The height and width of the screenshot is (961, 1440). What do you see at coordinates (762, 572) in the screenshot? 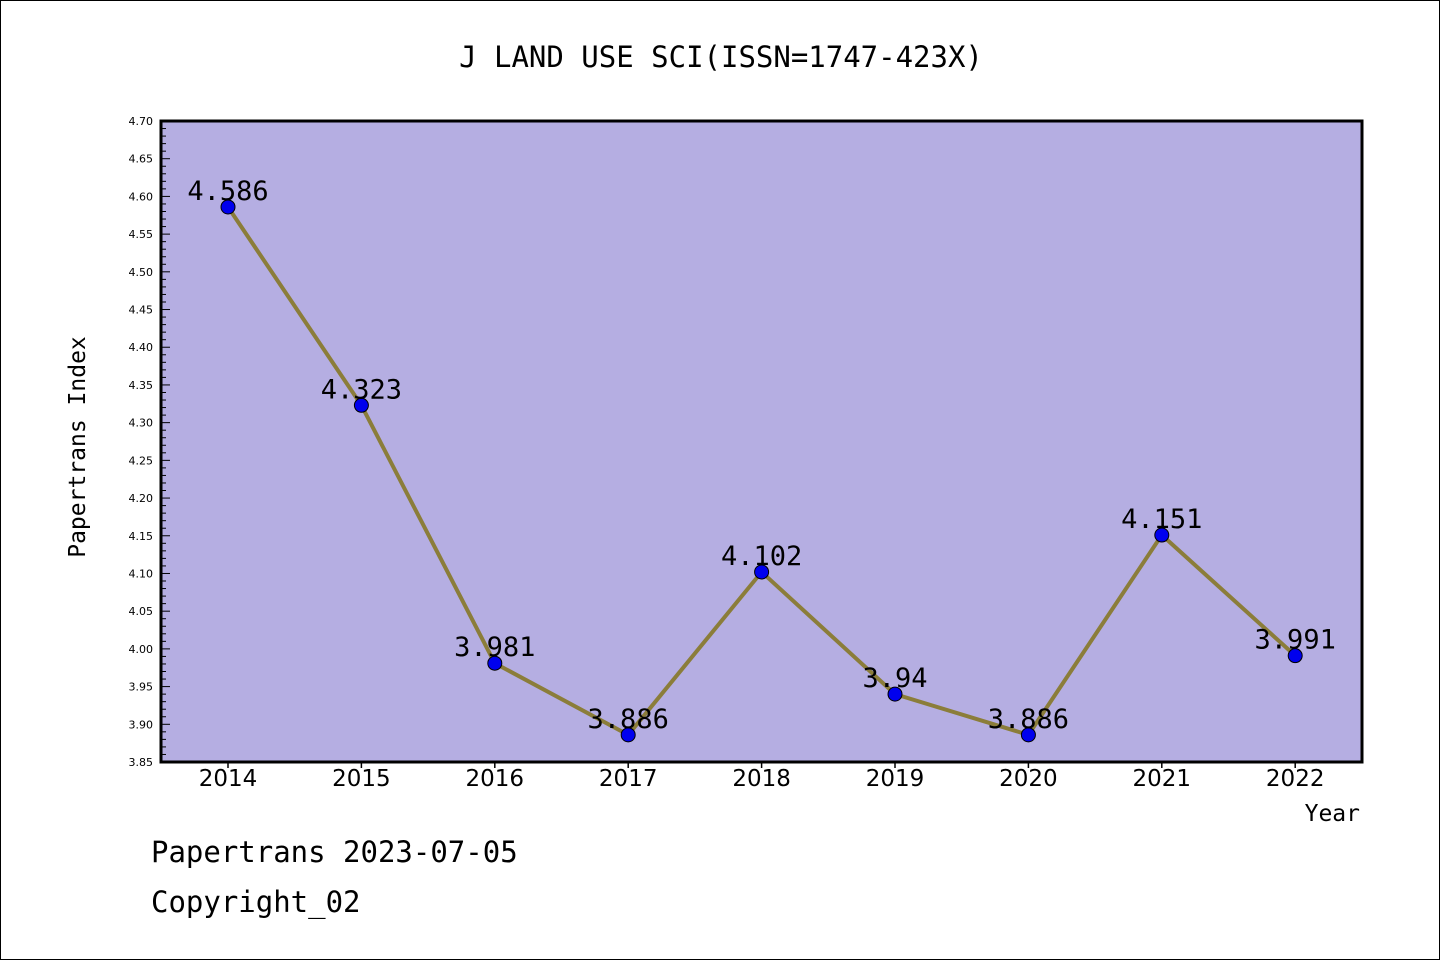
I see `data-point-2018` at bounding box center [762, 572].